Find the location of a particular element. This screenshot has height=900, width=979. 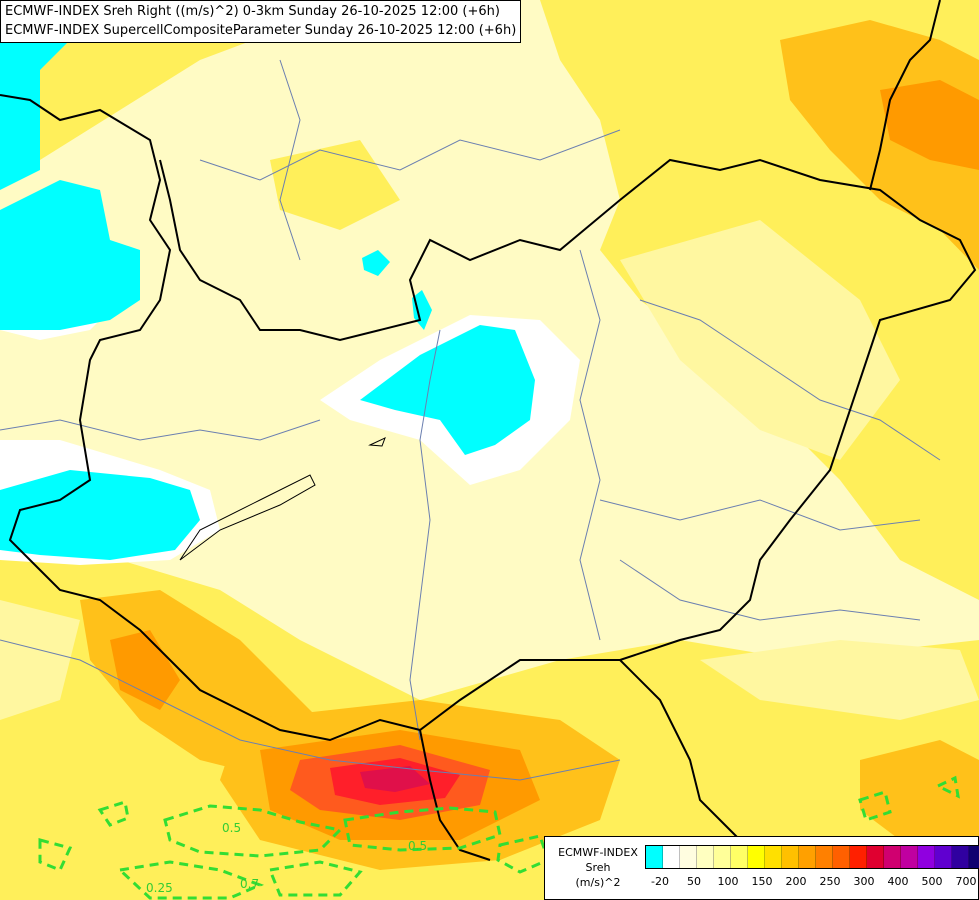

legend-title-source: ECMWF-INDEX is located at coordinates (598, 852).